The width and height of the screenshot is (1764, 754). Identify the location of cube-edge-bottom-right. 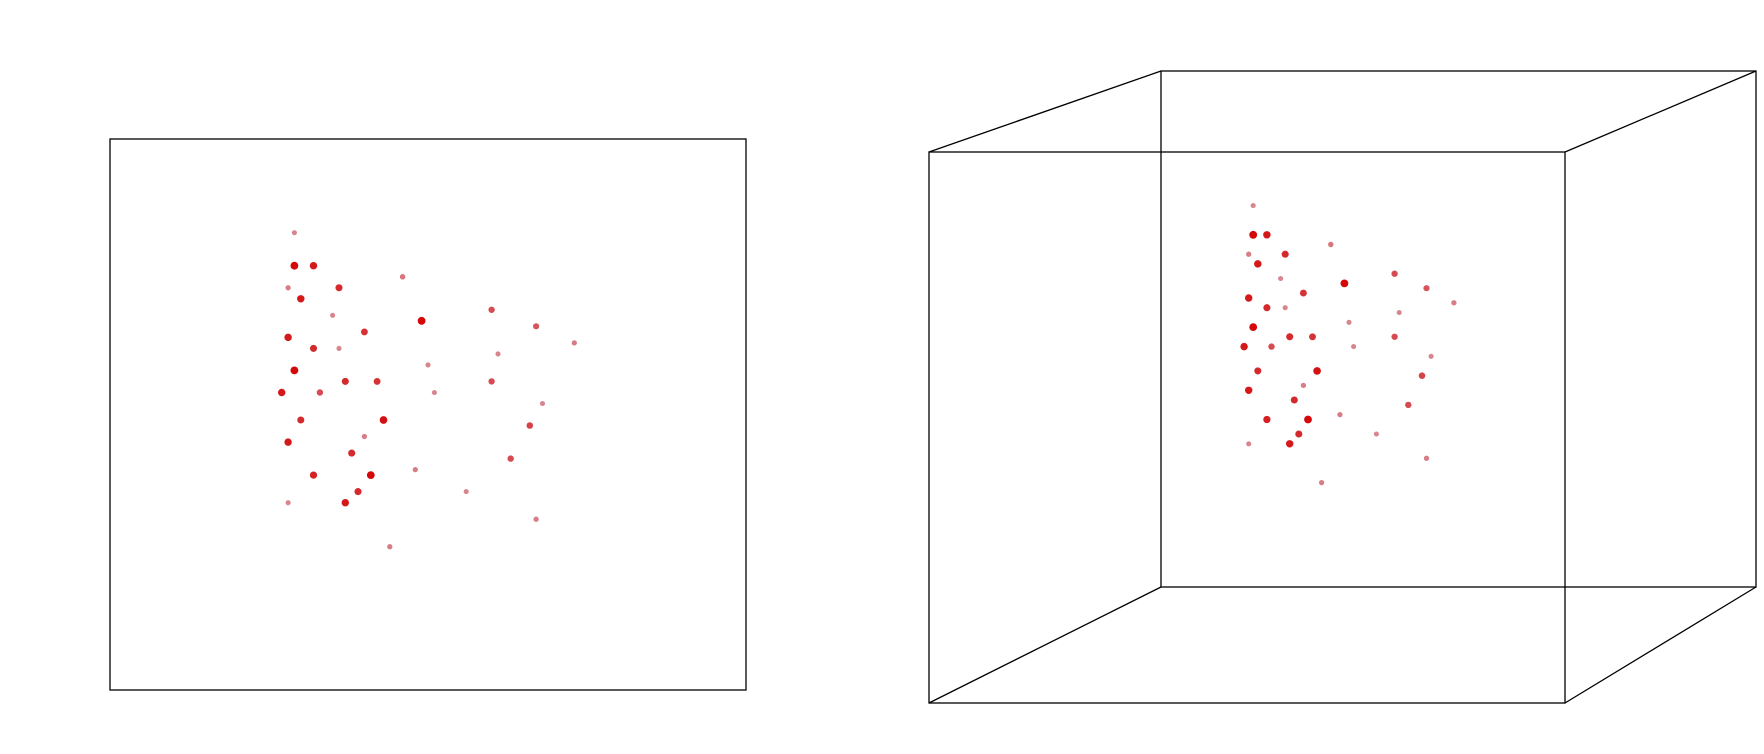
(1660, 645).